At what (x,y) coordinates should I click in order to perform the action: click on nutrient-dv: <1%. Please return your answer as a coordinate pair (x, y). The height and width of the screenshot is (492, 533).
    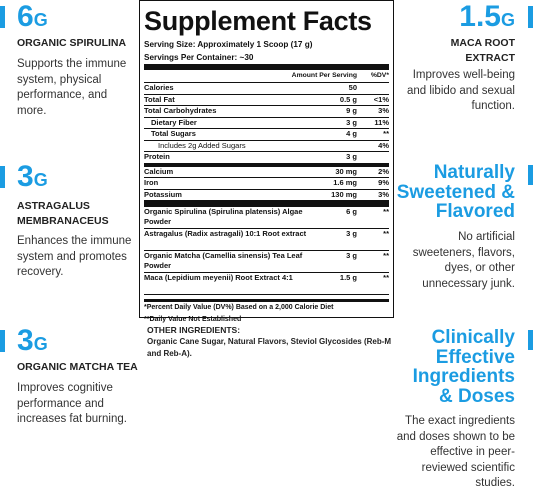
    Looking at the image, I should click on (381, 99).